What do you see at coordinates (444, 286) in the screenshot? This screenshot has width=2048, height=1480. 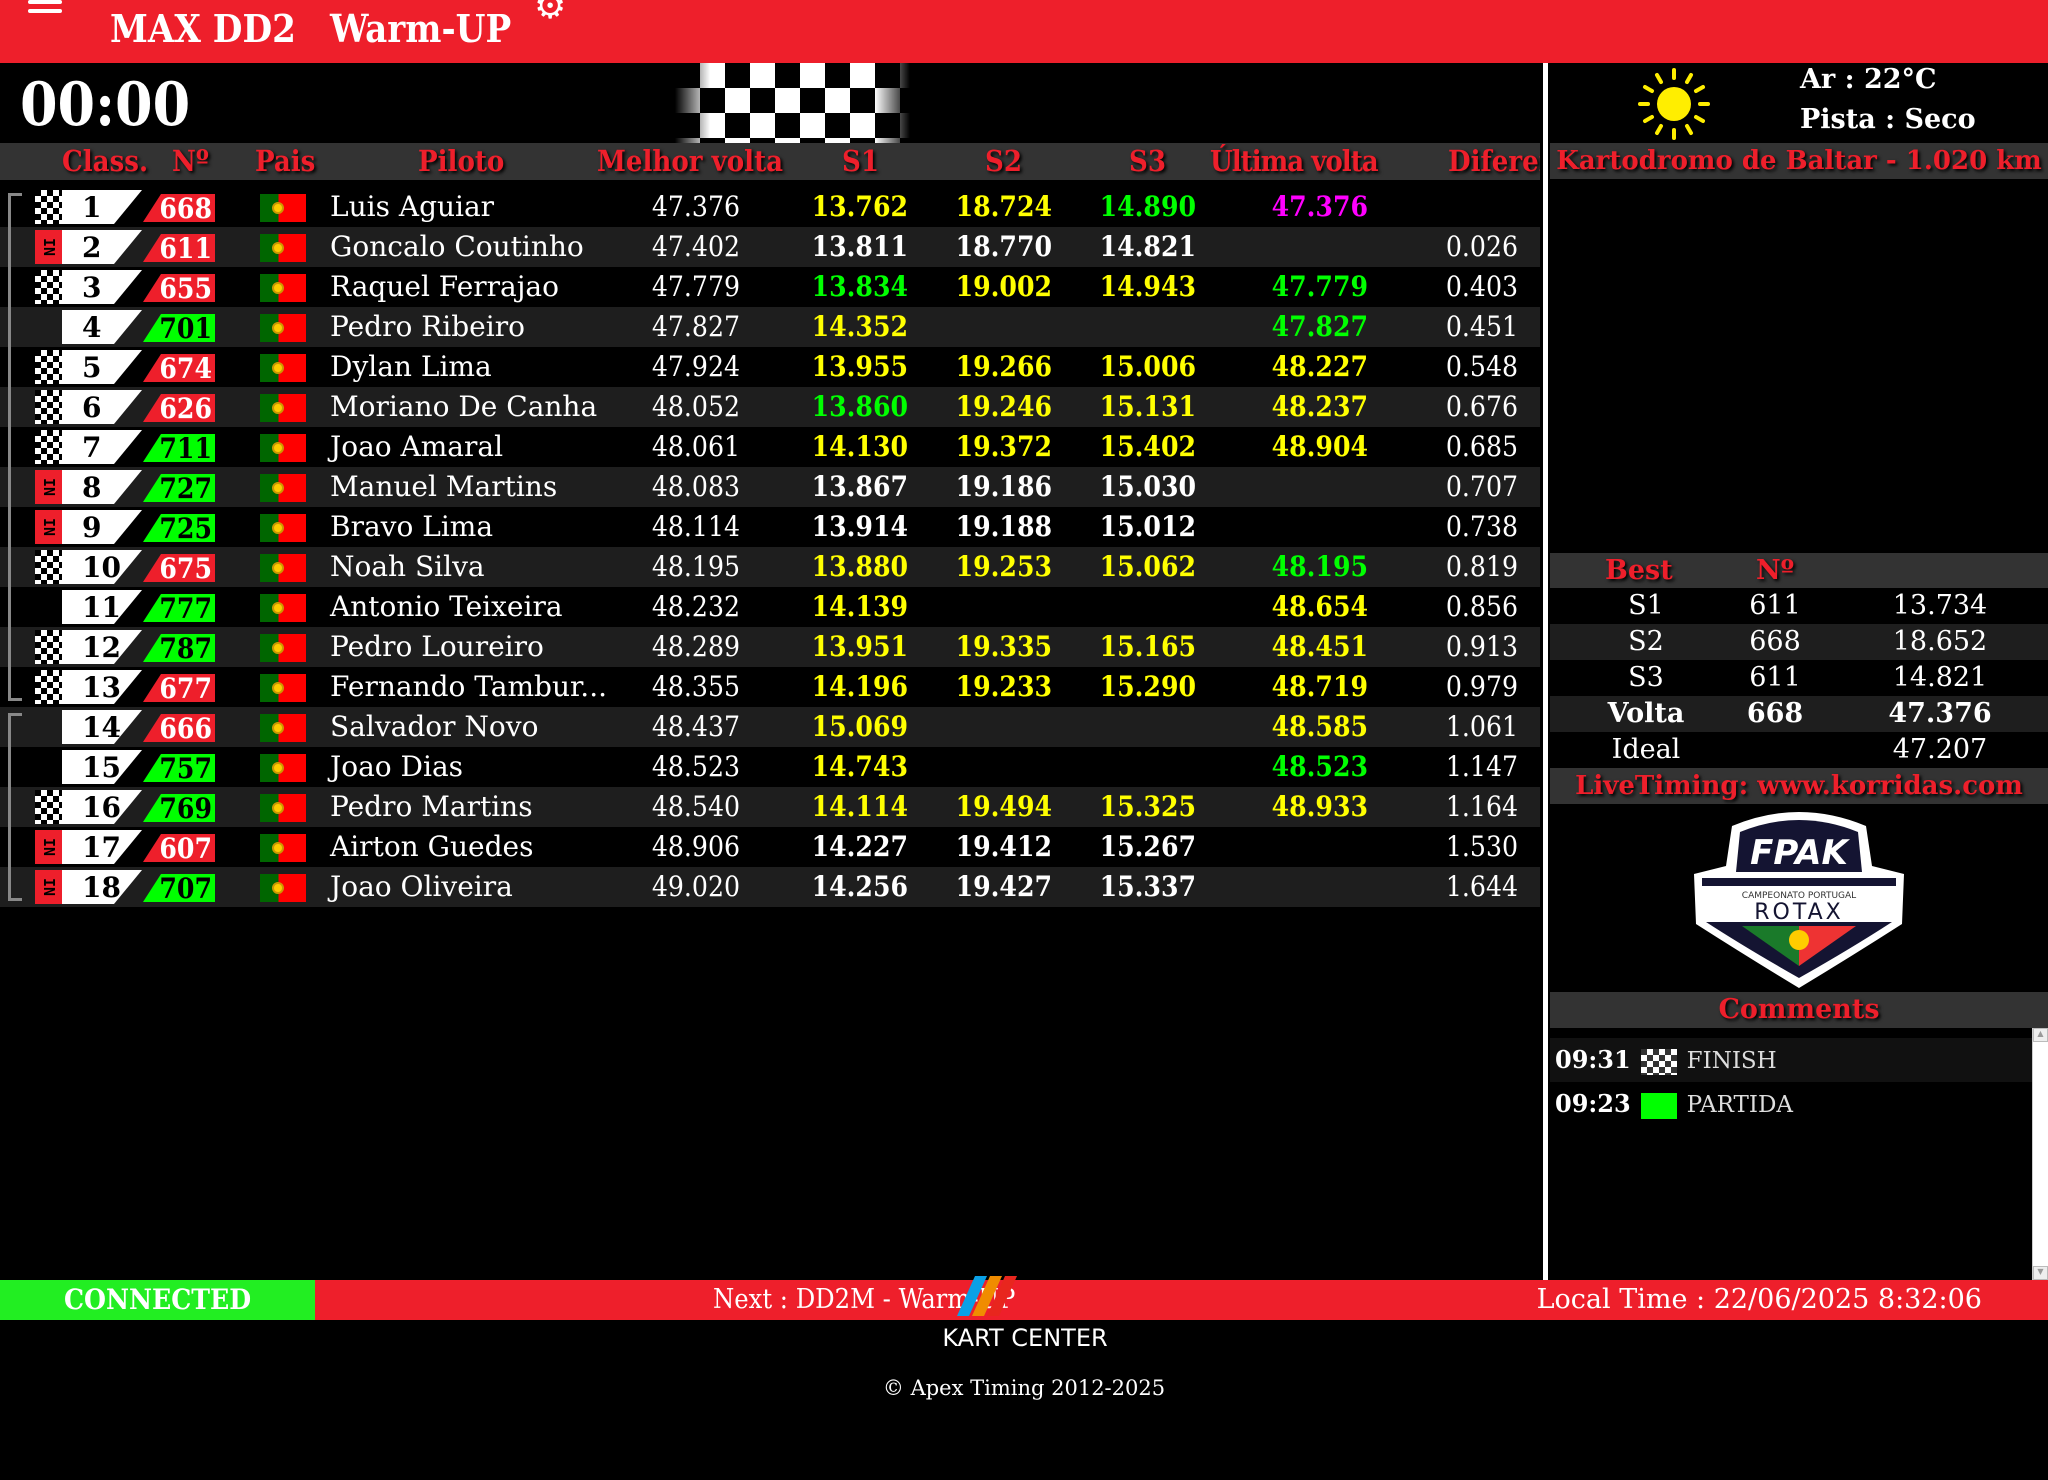 I see `driver-name: Raquel Ferrajao` at bounding box center [444, 286].